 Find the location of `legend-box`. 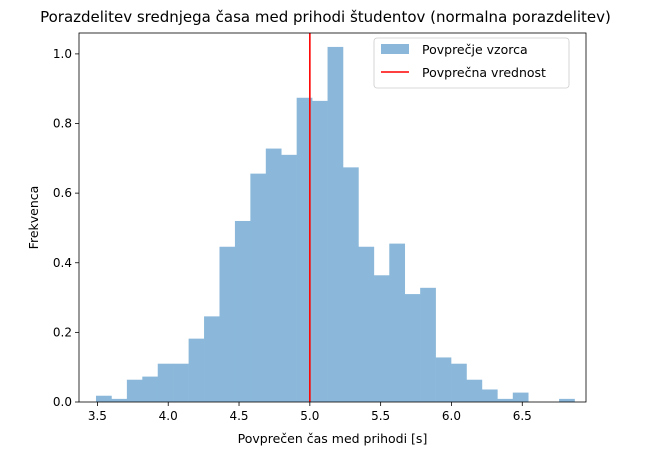

legend-box is located at coordinates (471, 63).